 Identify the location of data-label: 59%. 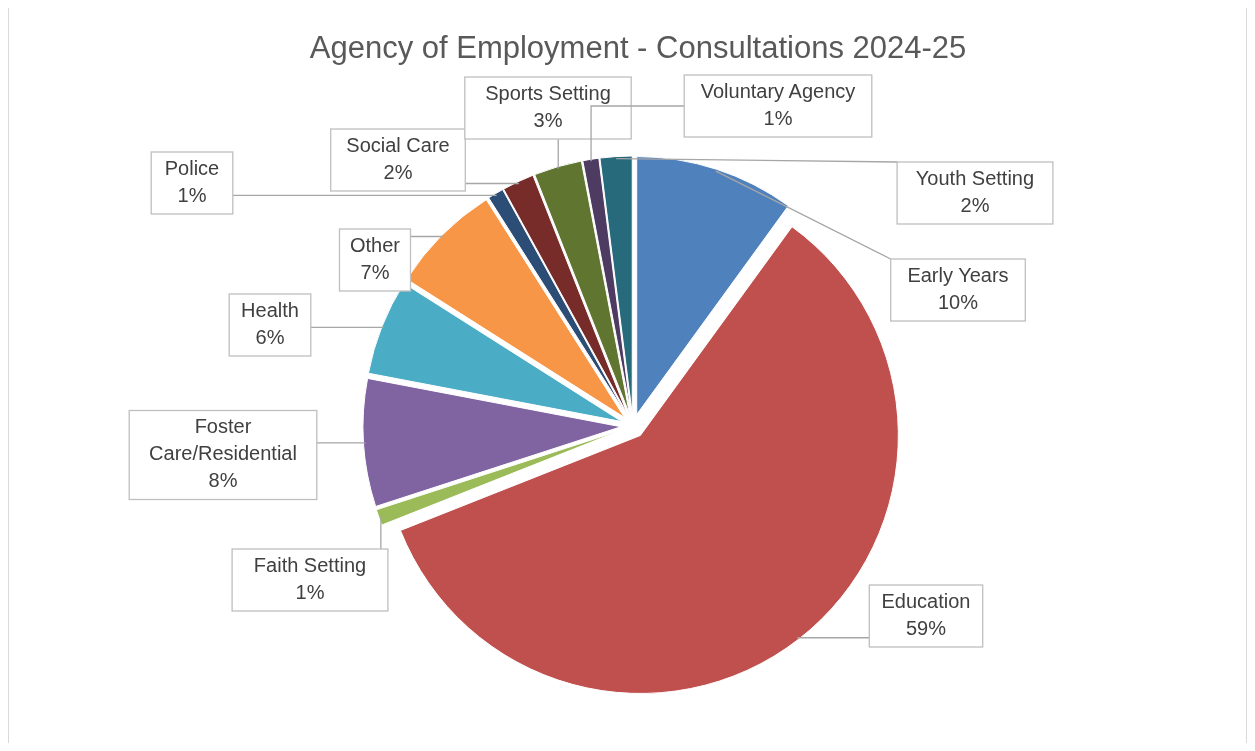
(926, 627).